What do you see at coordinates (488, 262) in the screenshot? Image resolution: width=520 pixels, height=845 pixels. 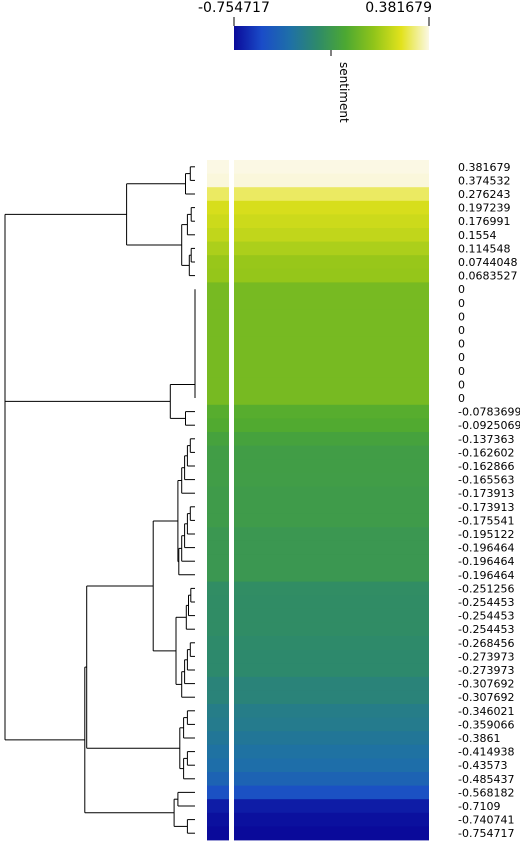 I see `row-label: 0.0744048` at bounding box center [488, 262].